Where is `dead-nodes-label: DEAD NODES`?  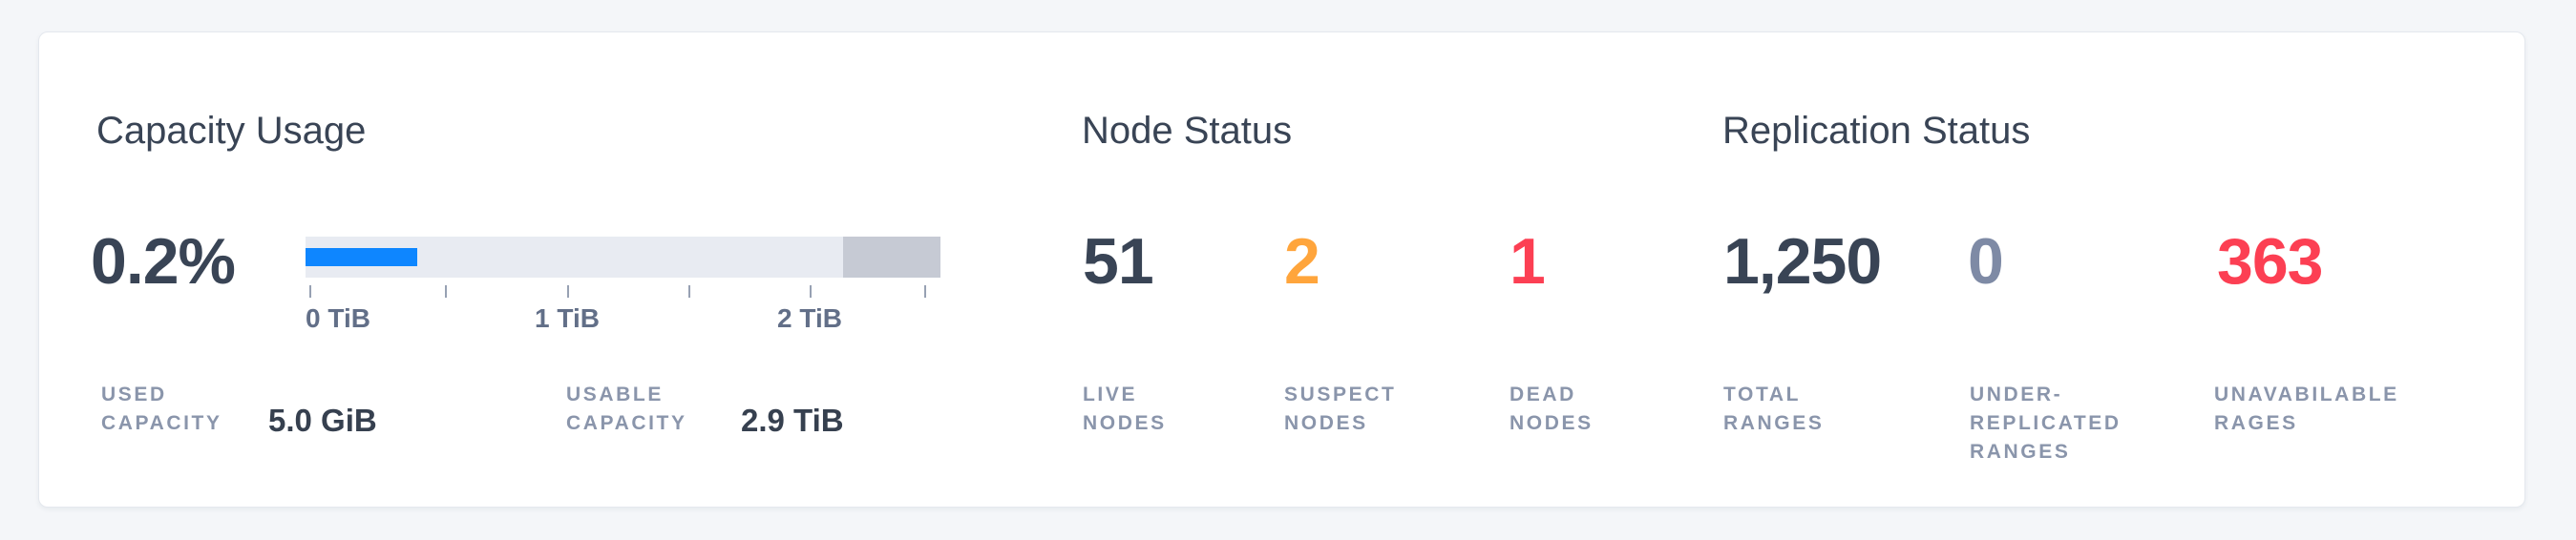 dead-nodes-label: DEAD NODES is located at coordinates (1552, 409).